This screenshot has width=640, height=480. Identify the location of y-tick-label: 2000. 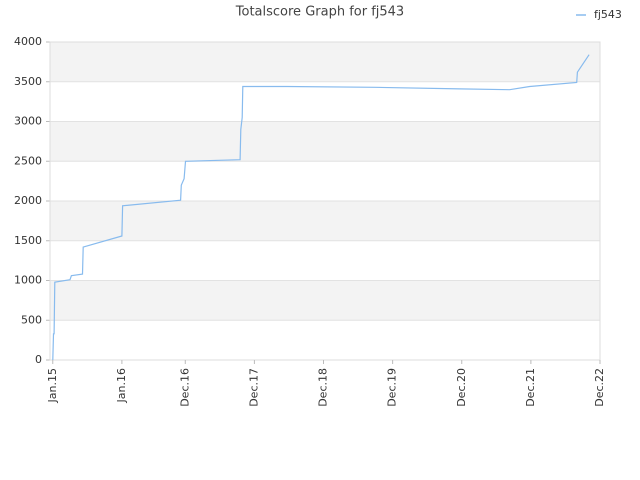
(28, 200).